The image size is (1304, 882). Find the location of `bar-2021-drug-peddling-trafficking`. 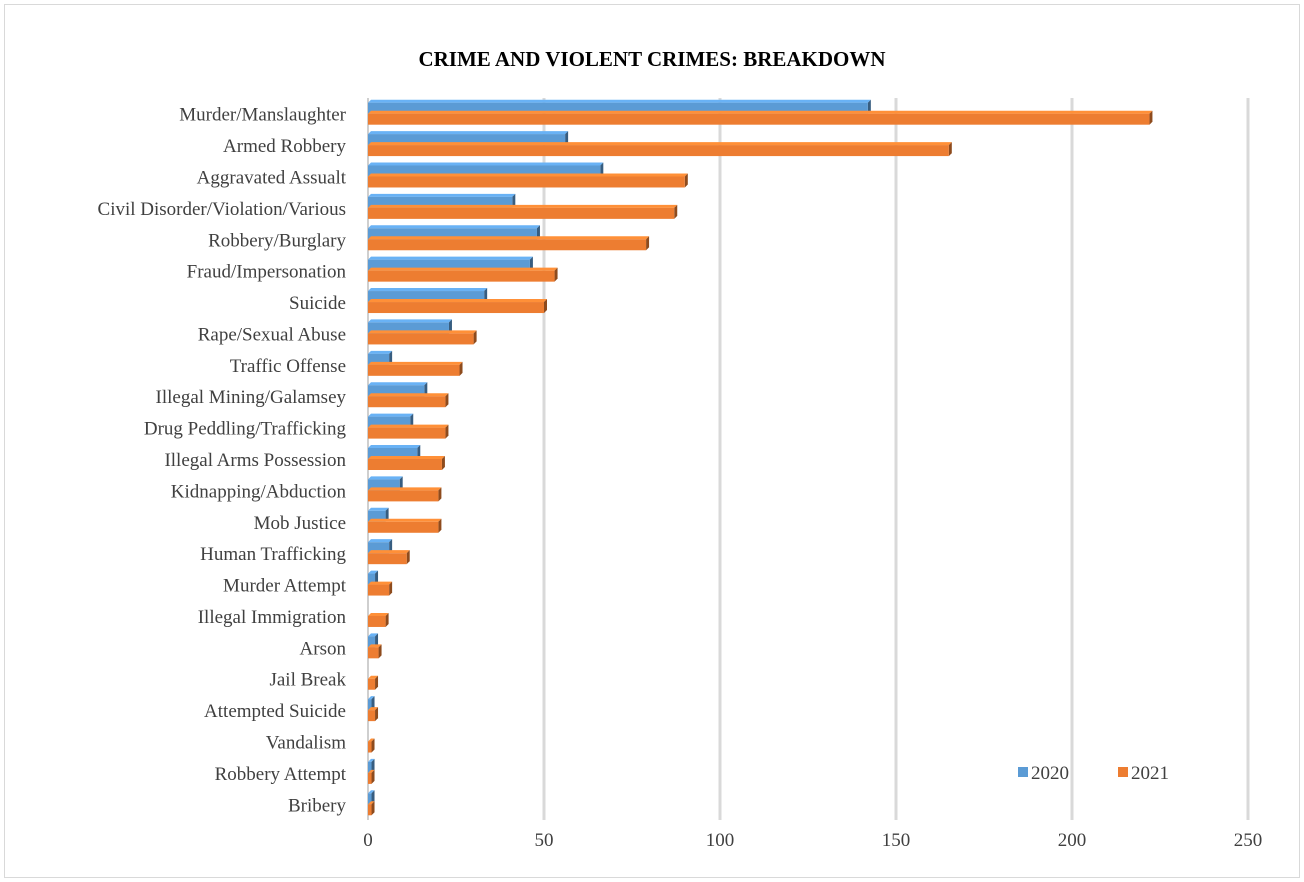

bar-2021-drug-peddling-trafficking is located at coordinates (408, 431).